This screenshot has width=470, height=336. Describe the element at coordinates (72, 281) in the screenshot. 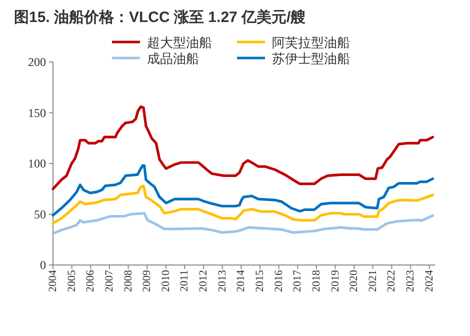

I see `x-tick-label: 2005` at that location.